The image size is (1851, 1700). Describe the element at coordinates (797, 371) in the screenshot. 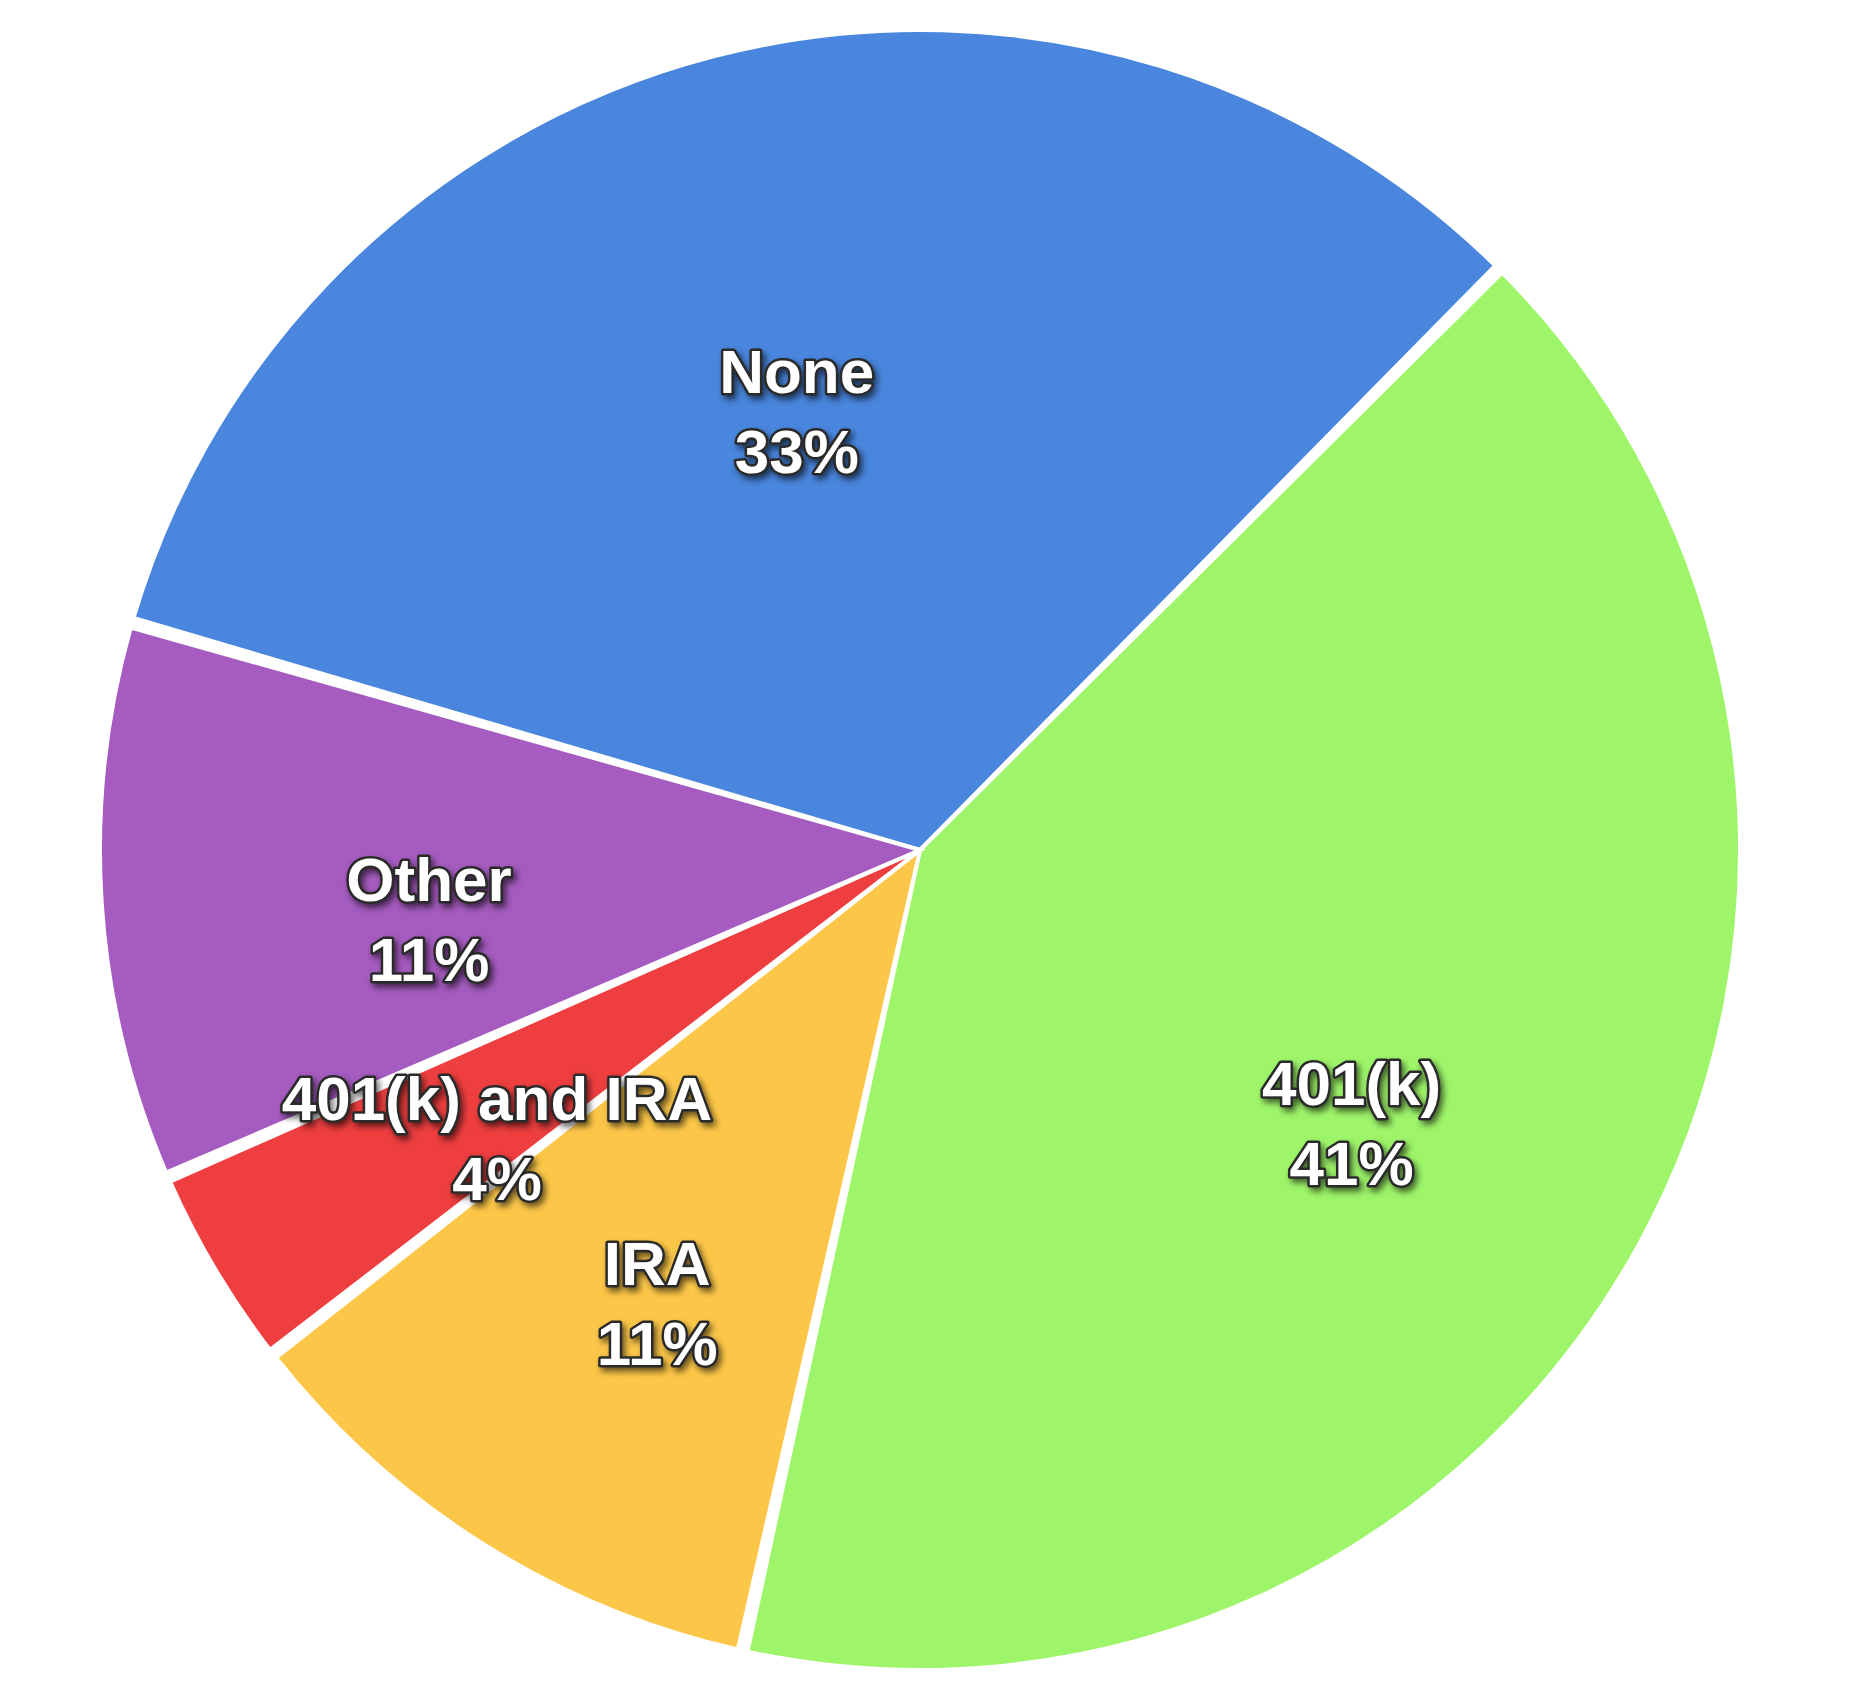

I see `slice-label: None` at that location.